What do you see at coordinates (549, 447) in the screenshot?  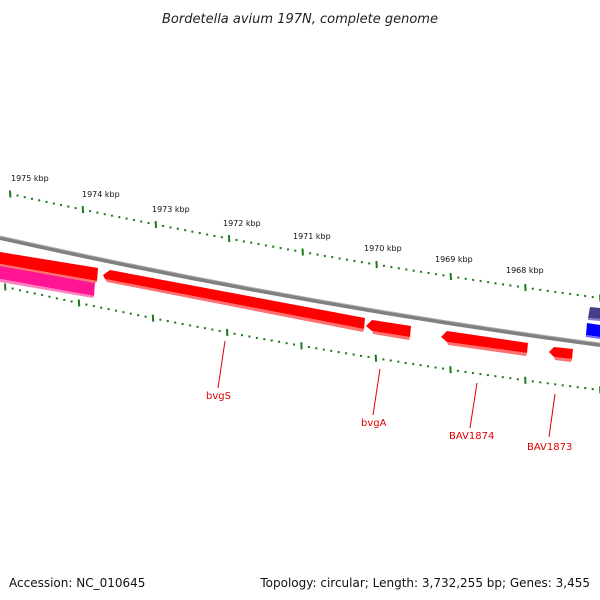 I see `gene-label-BAV1873: BAV1873` at bounding box center [549, 447].